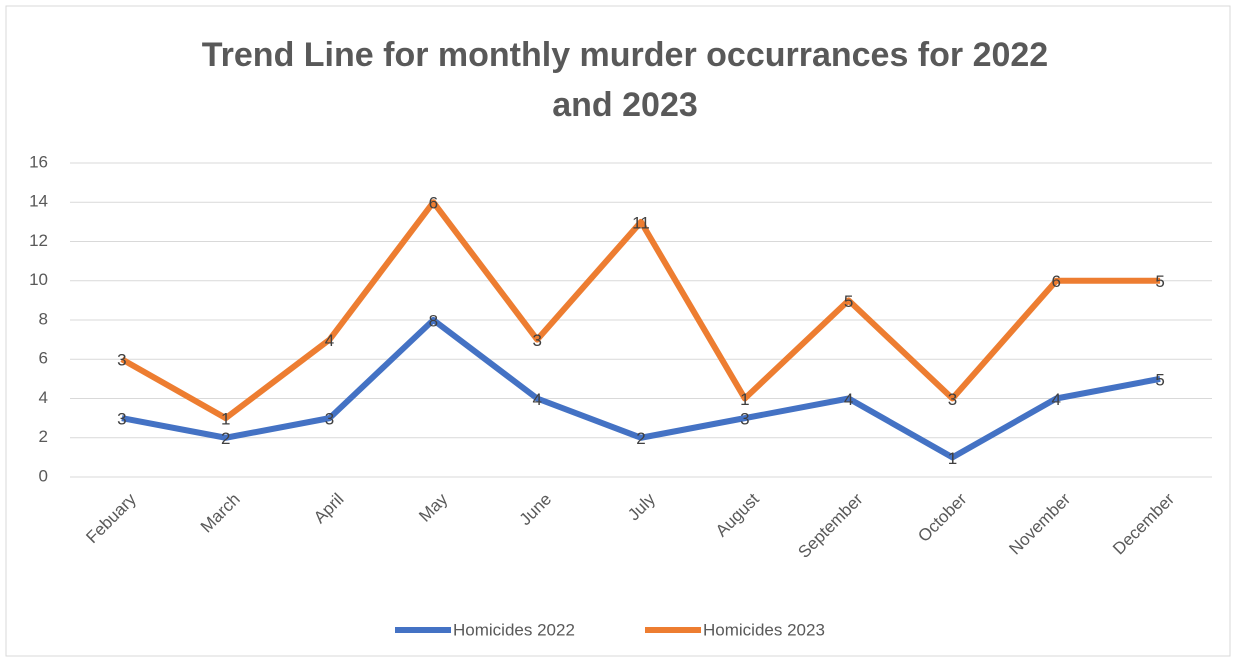 This screenshot has height=662, width=1236. What do you see at coordinates (43, 475) in the screenshot?
I see `y-tick-label: 0` at bounding box center [43, 475].